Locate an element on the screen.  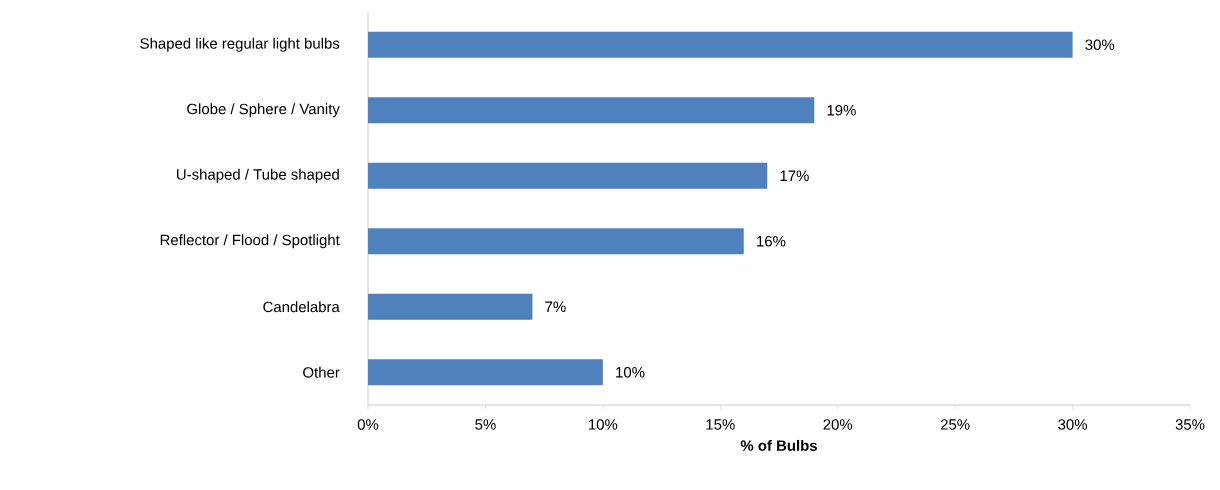
x-tick-label: 30% is located at coordinates (1072, 424).